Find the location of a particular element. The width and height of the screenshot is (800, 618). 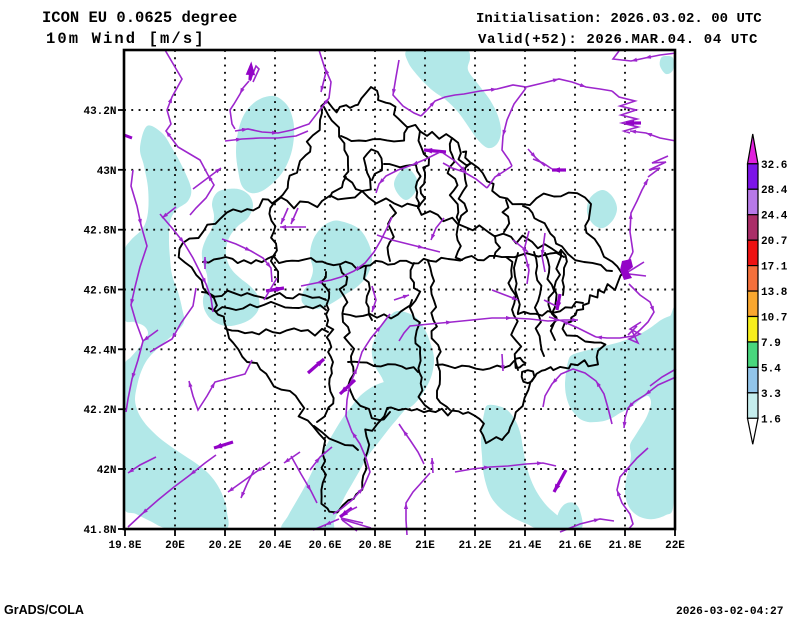

svg-text: 5.4 is located at coordinates (771, 369).